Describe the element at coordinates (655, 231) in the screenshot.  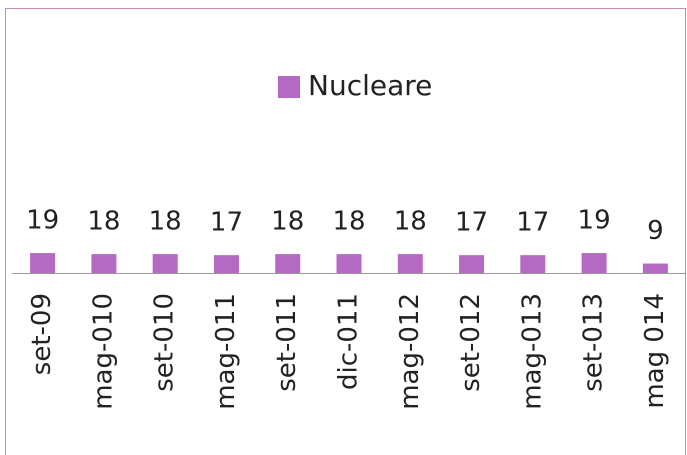
I see `value-label: 9` at that location.